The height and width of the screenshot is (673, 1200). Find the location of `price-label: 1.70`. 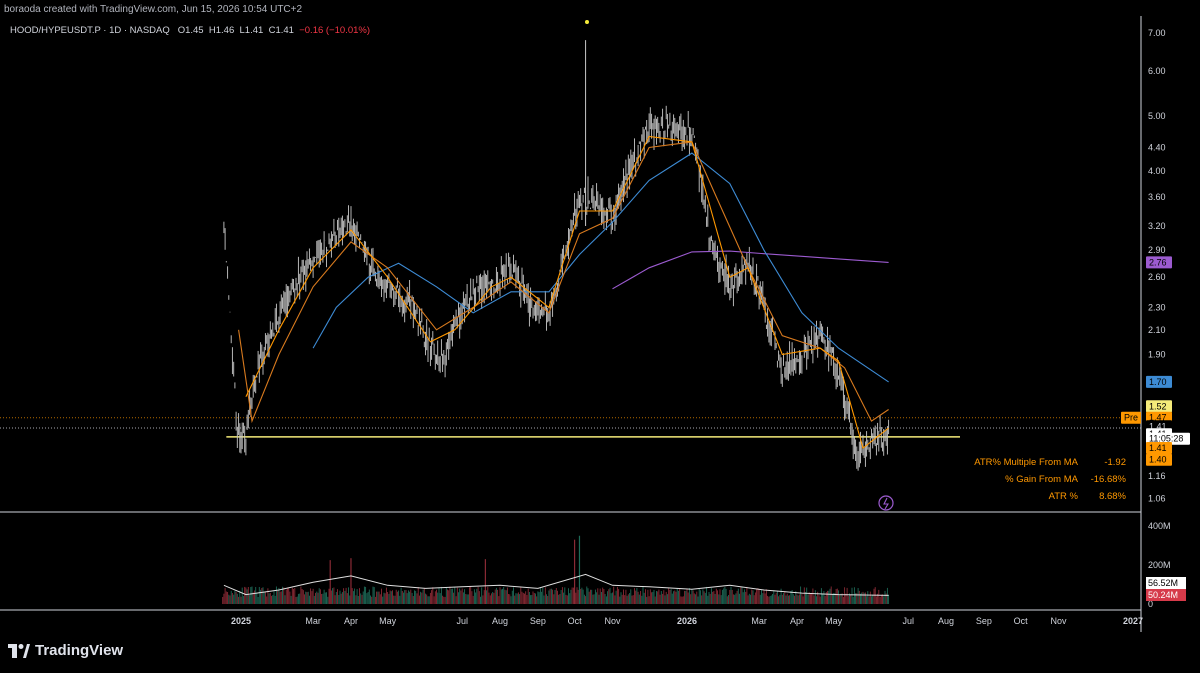

price-label: 1.70 is located at coordinates (1158, 382).